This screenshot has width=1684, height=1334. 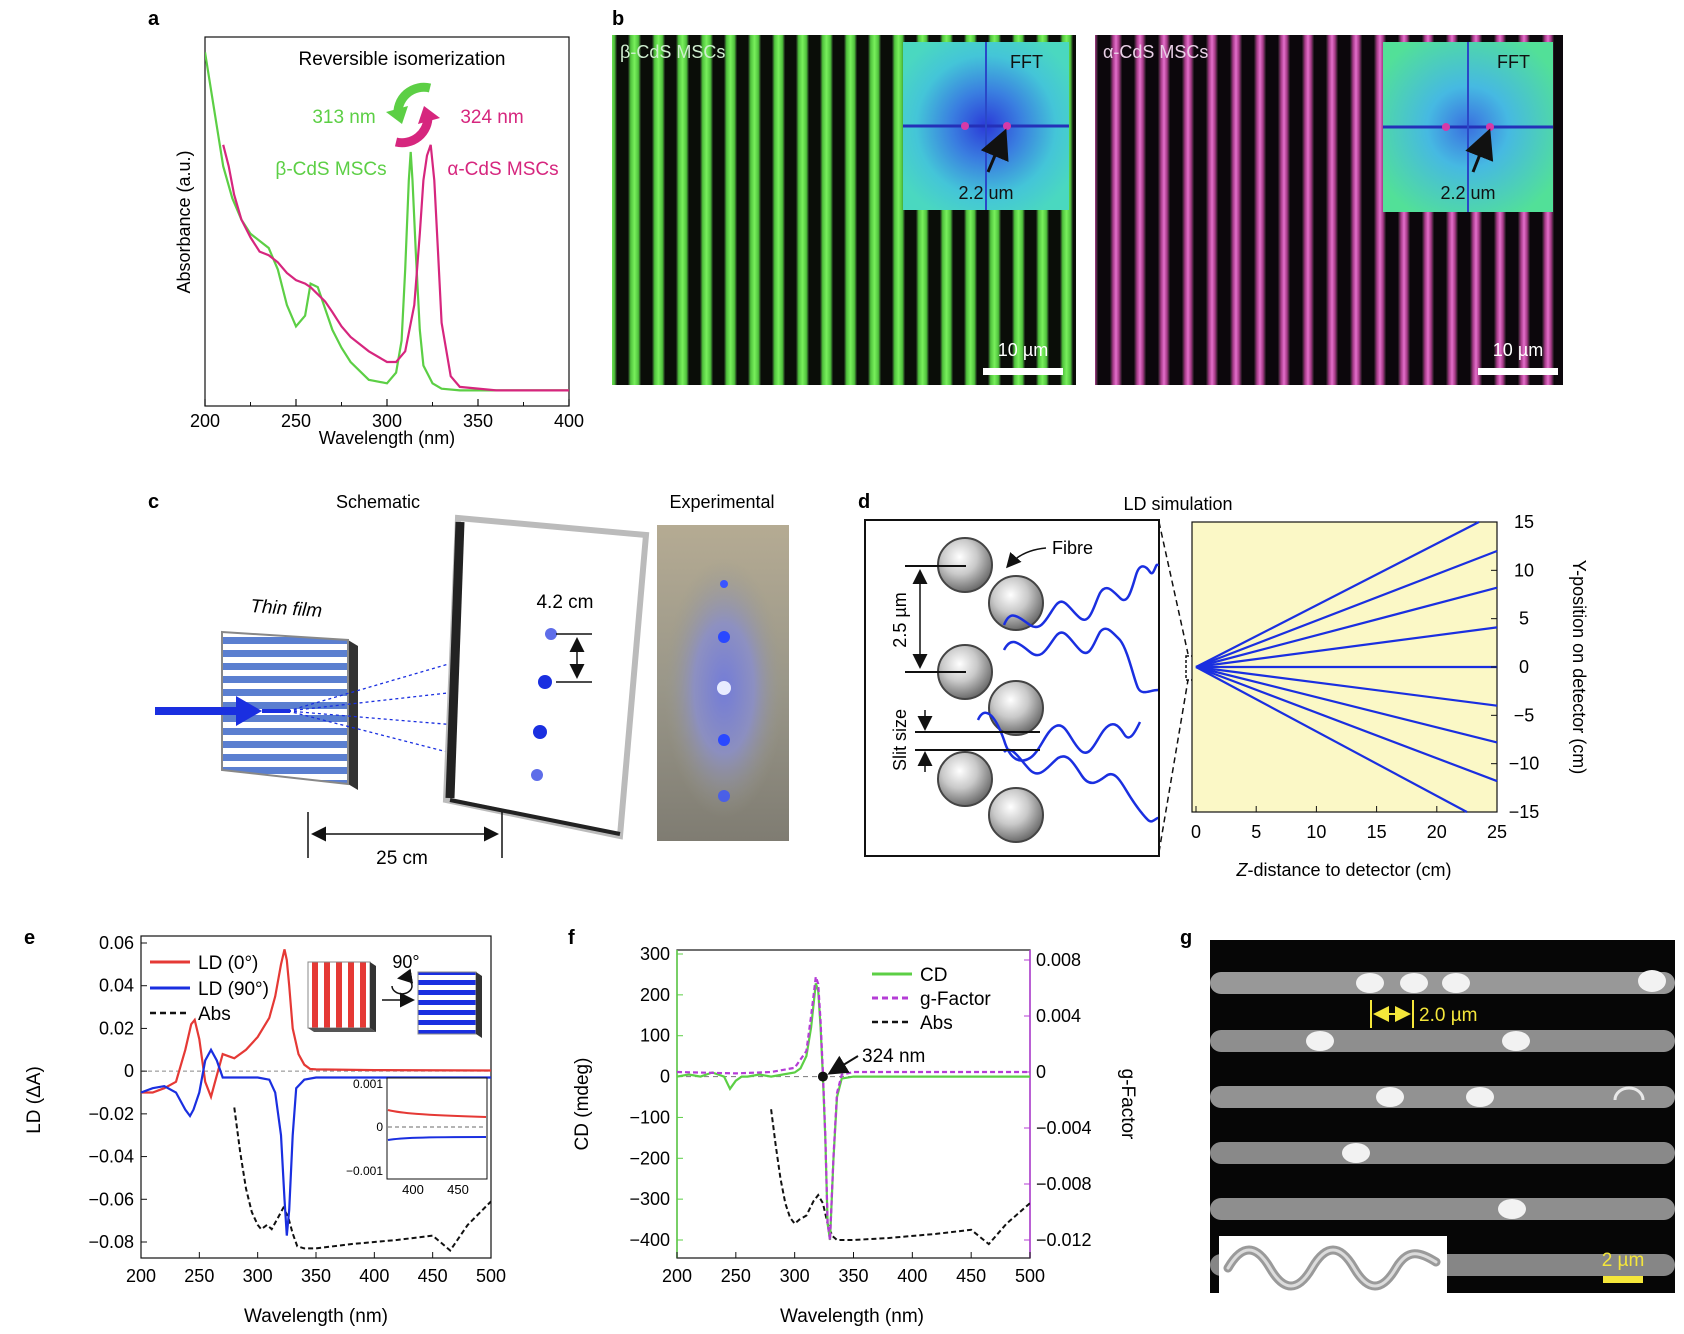 I want to click on d-ytick-label: −15, so click(x=1524, y=812).